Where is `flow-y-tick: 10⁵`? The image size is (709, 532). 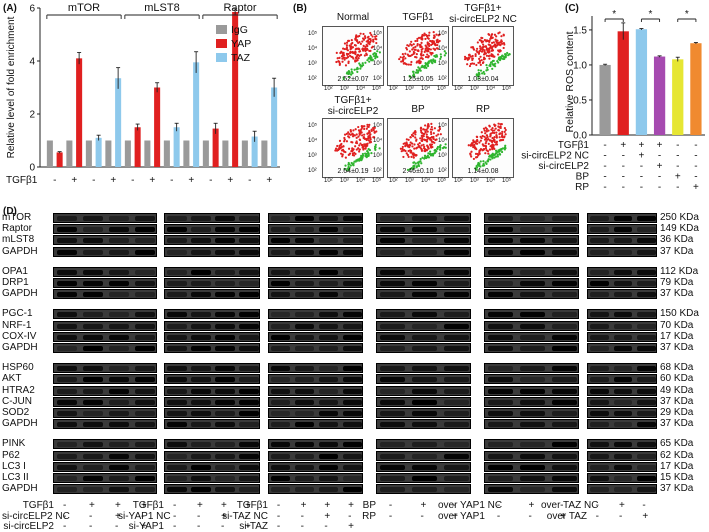
flow-y-tick: 10⁵ is located at coordinates (313, 34).